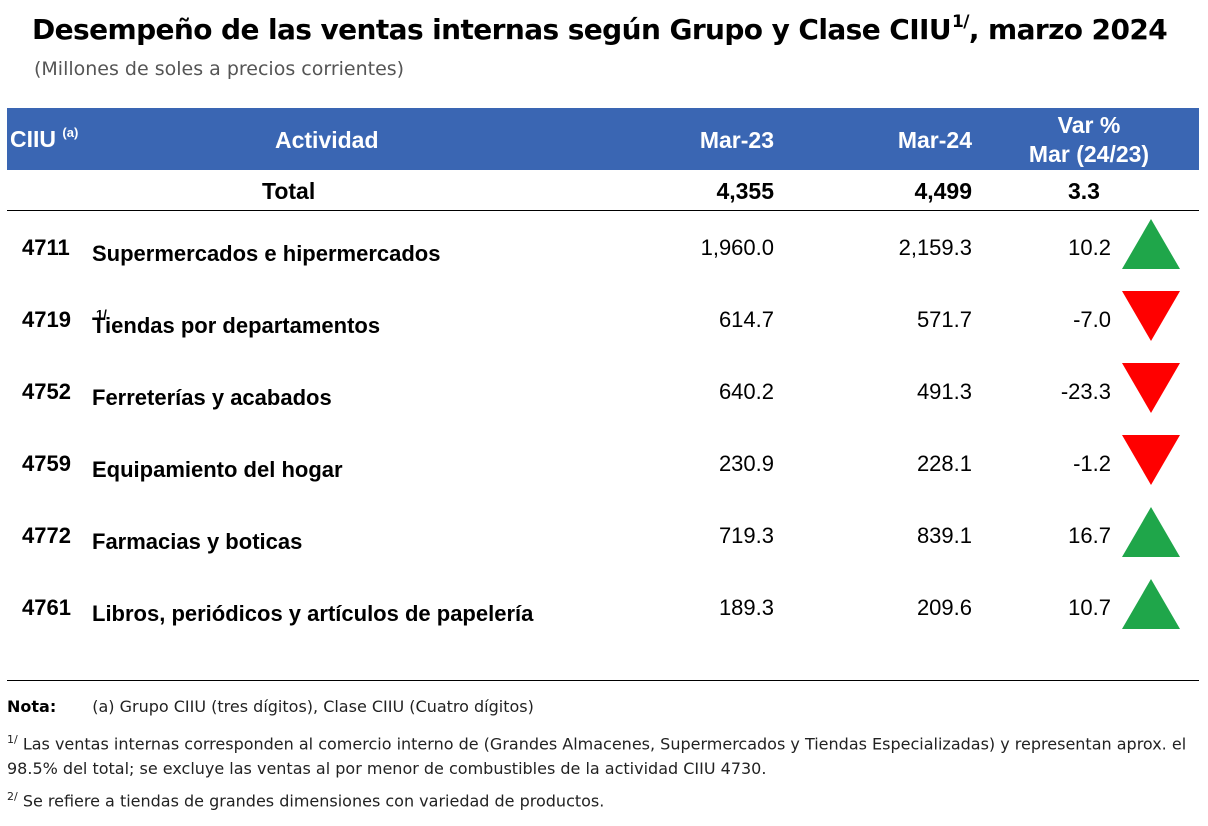  What do you see at coordinates (746, 391) in the screenshot?
I see `row-mar23: 640.2` at bounding box center [746, 391].